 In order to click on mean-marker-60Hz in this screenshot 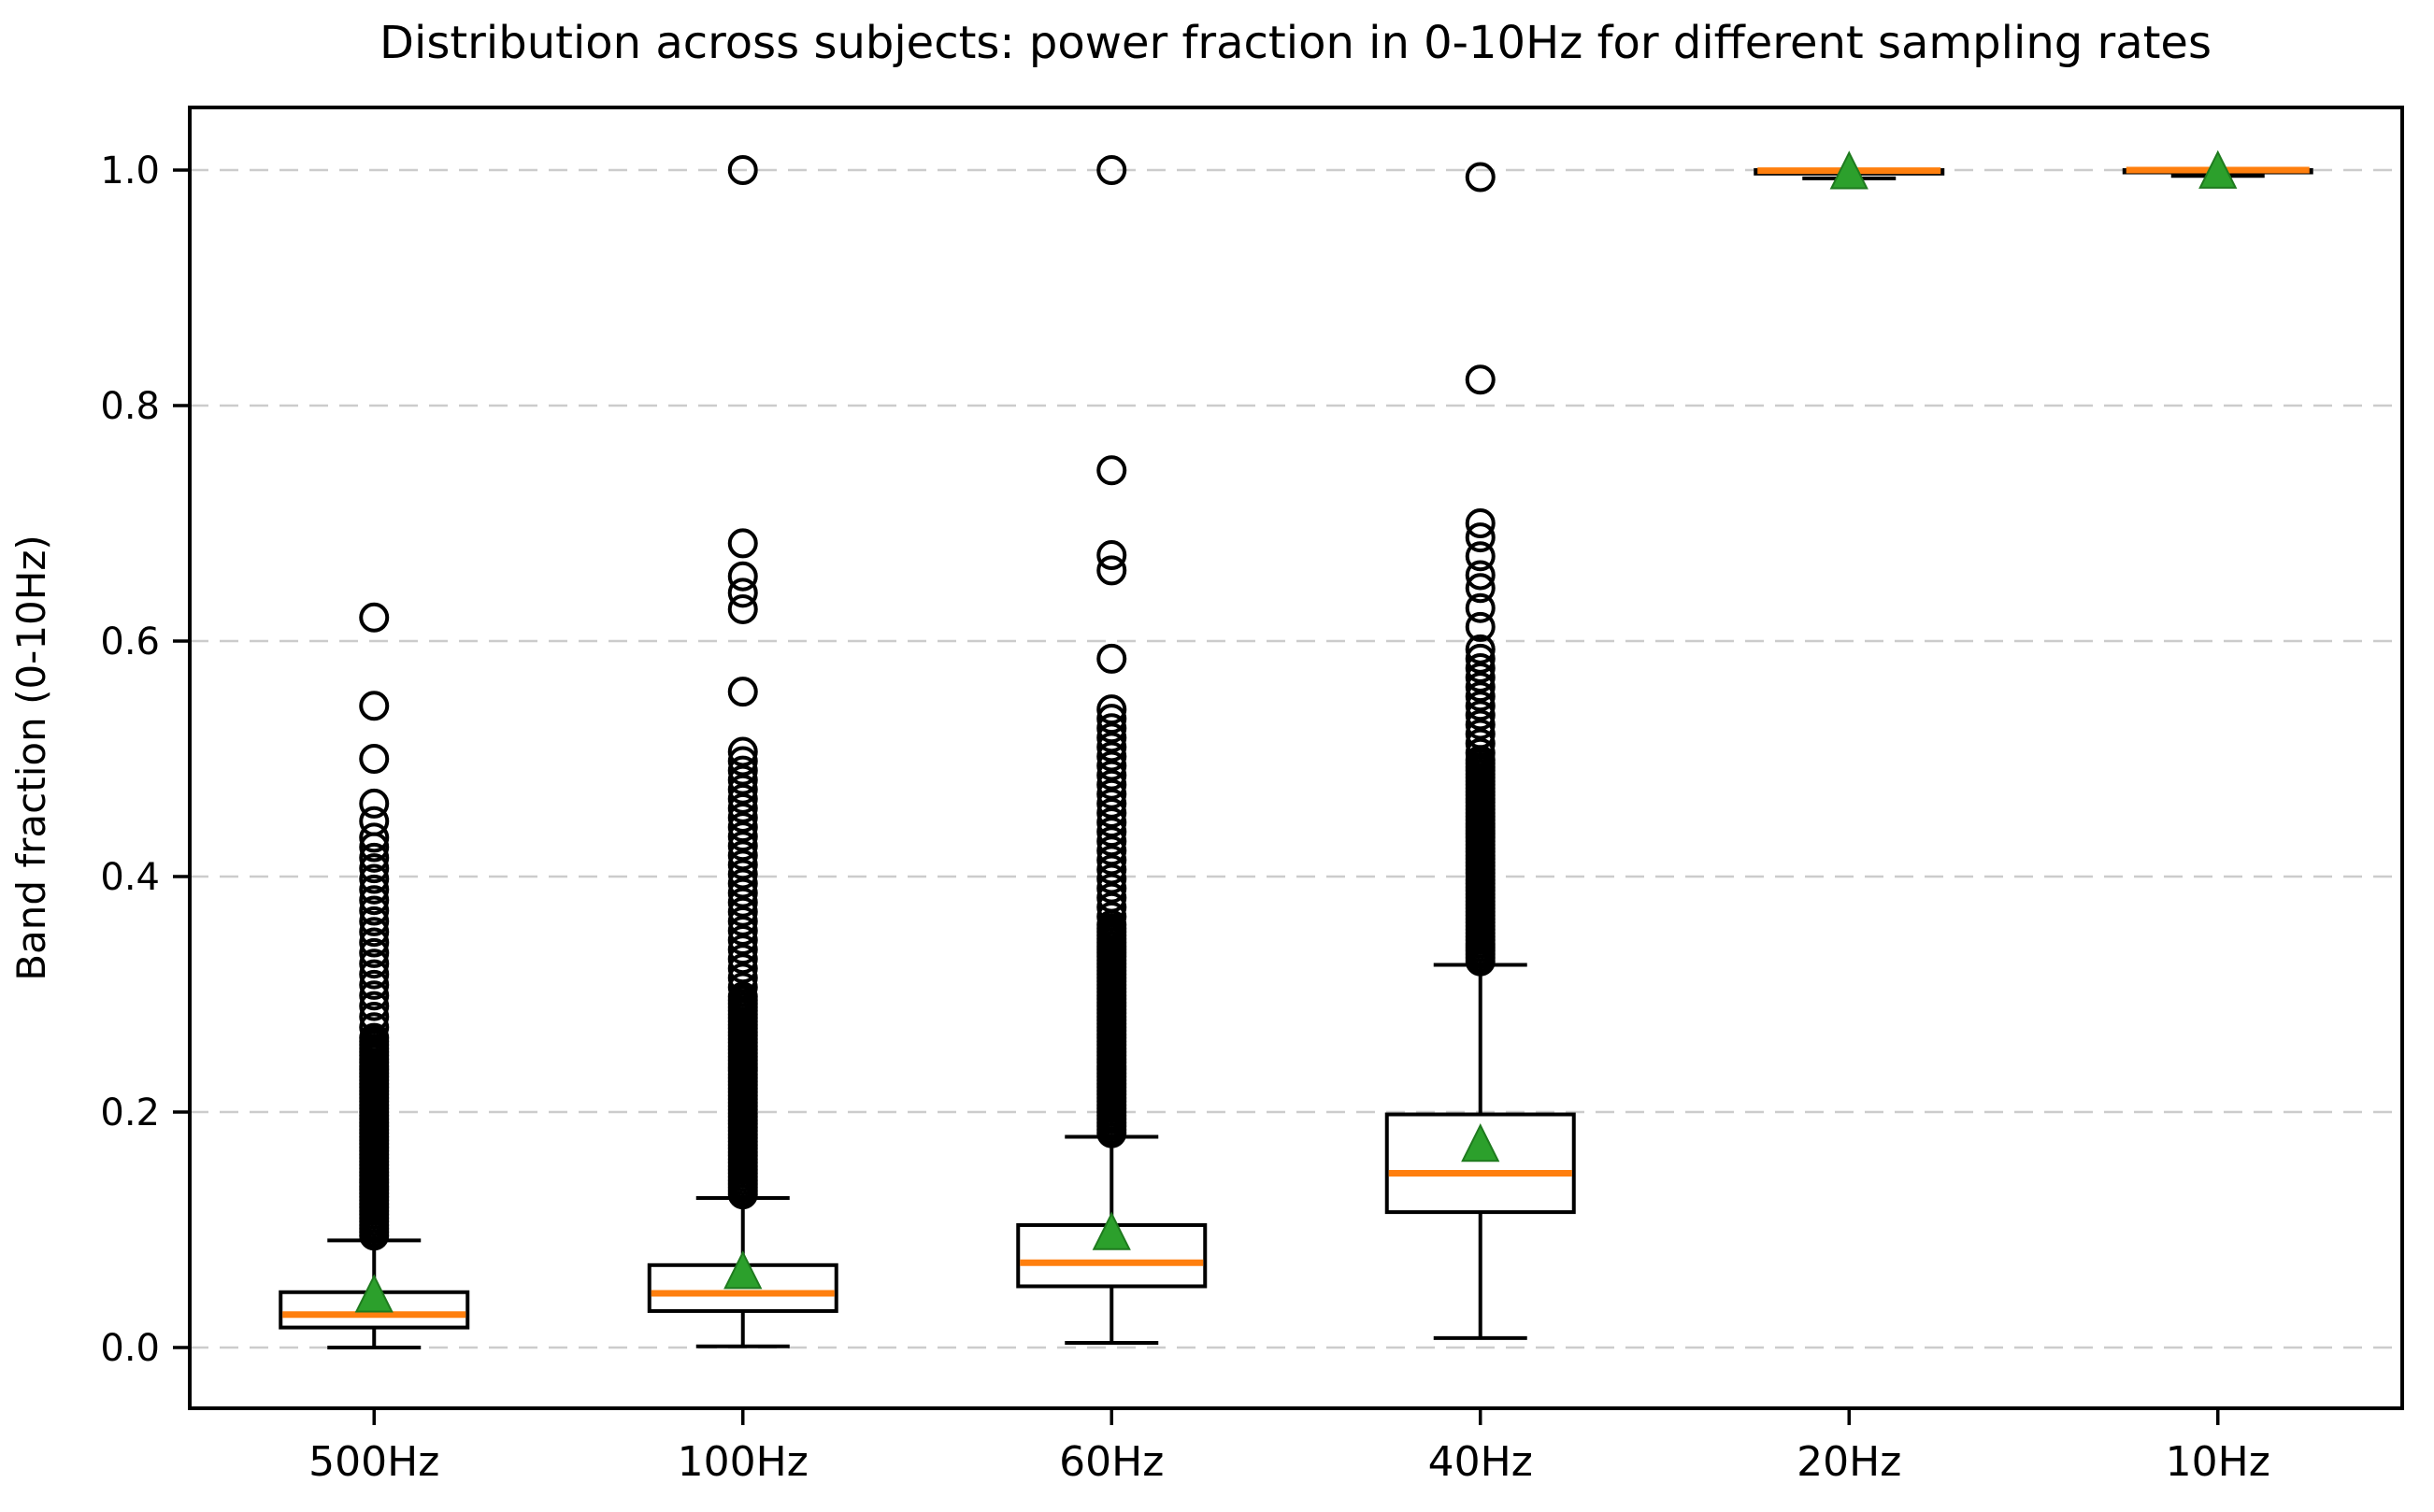, I will do `click(1111, 1230)`.